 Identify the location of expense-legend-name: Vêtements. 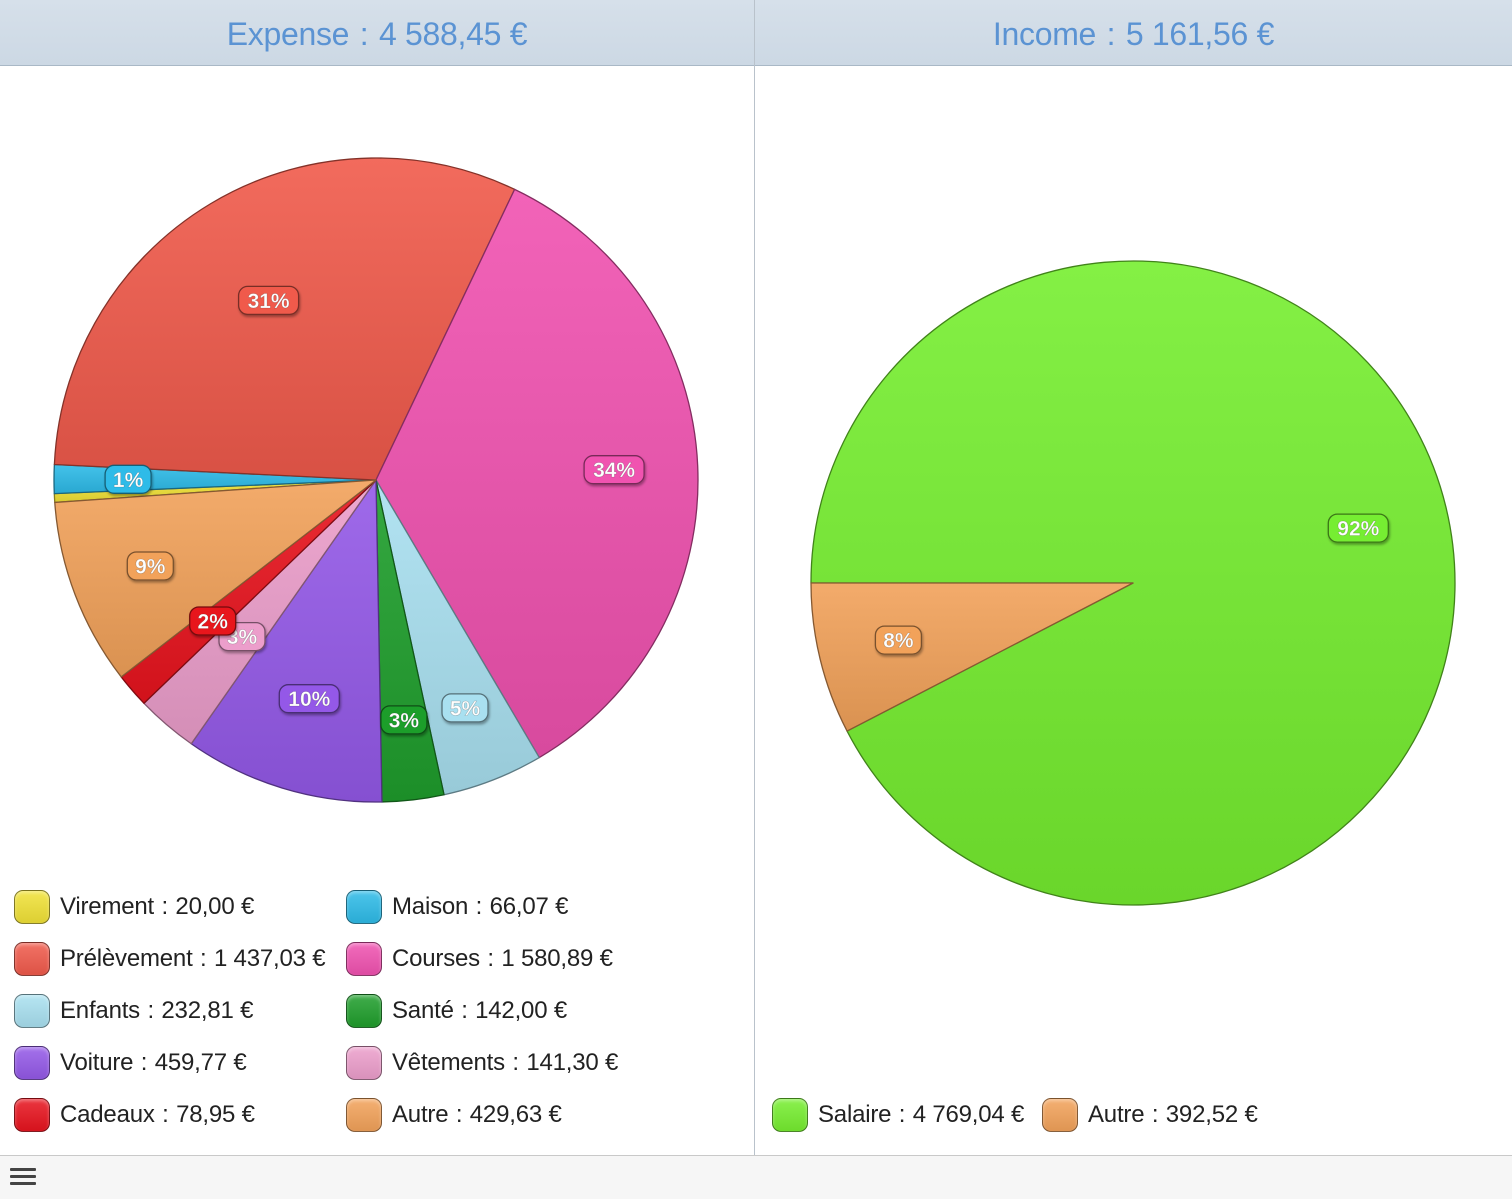
(448, 1062).